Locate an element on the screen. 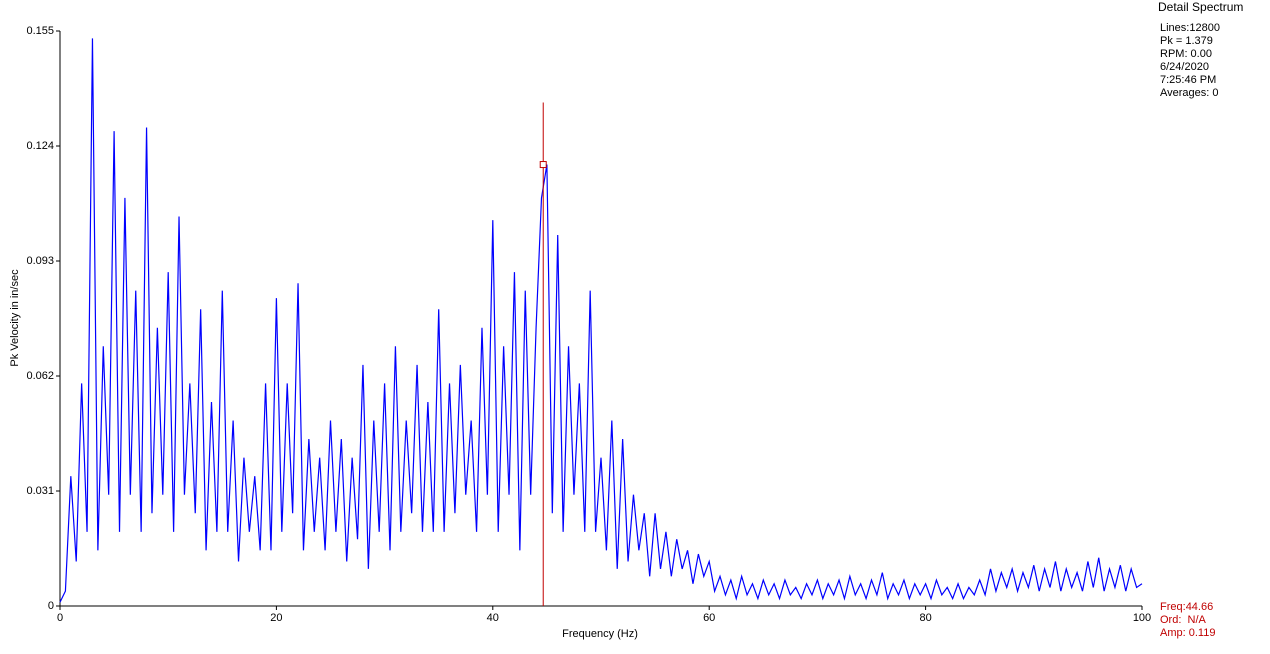 The width and height of the screenshot is (1270, 654). info-line: Lines:12800 is located at coordinates (1190, 28).